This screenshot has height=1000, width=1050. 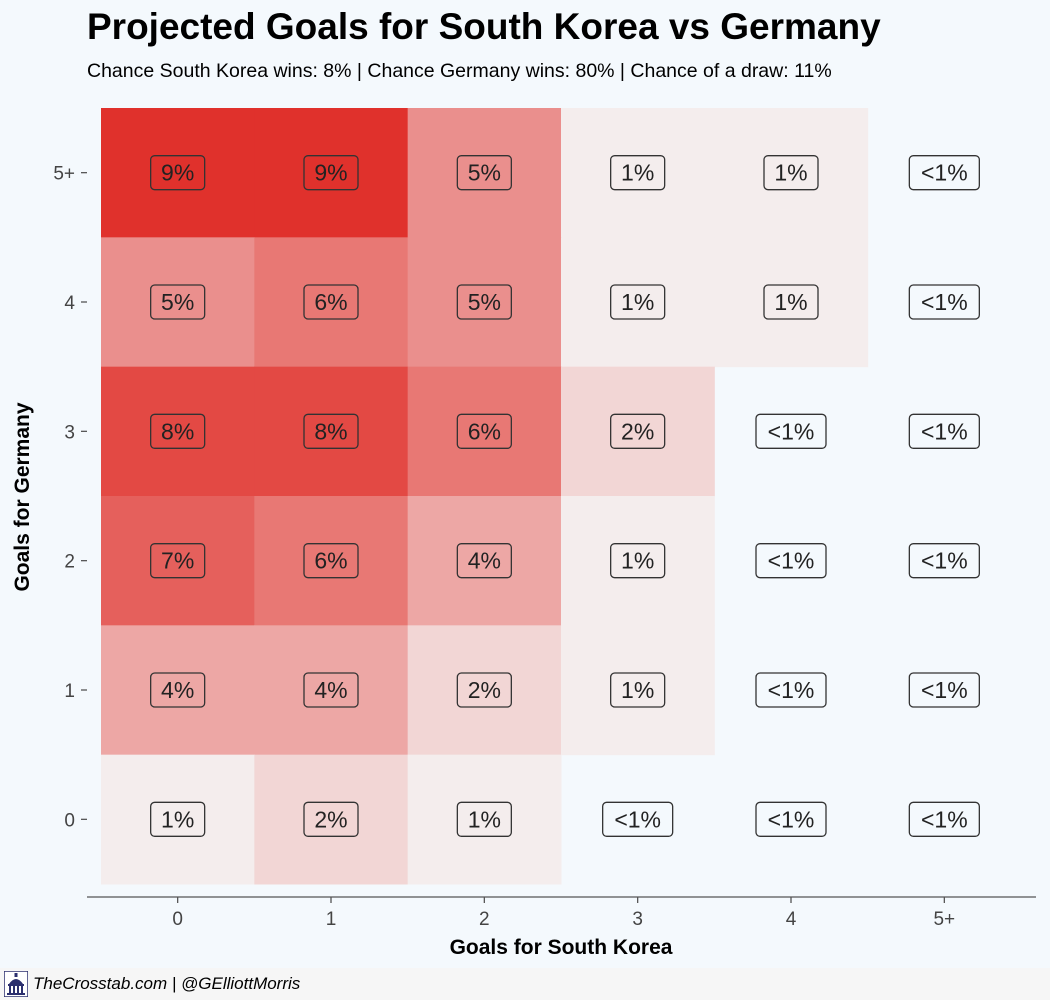 I want to click on y-tick-label: 5+, so click(x=64, y=174).